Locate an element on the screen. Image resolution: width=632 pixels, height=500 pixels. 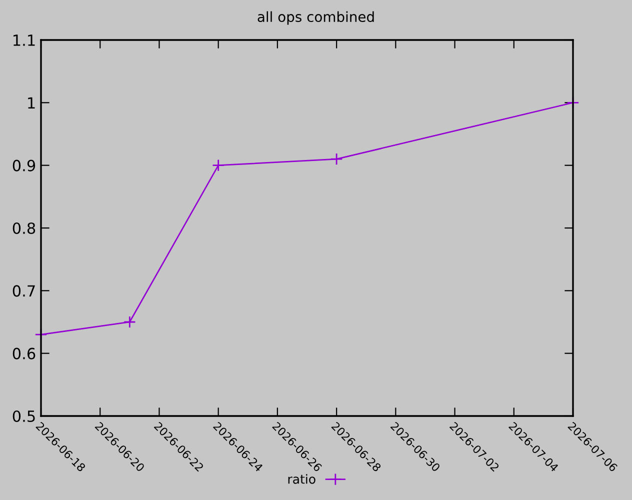
chart-title: all ops combined is located at coordinates (316, 18).